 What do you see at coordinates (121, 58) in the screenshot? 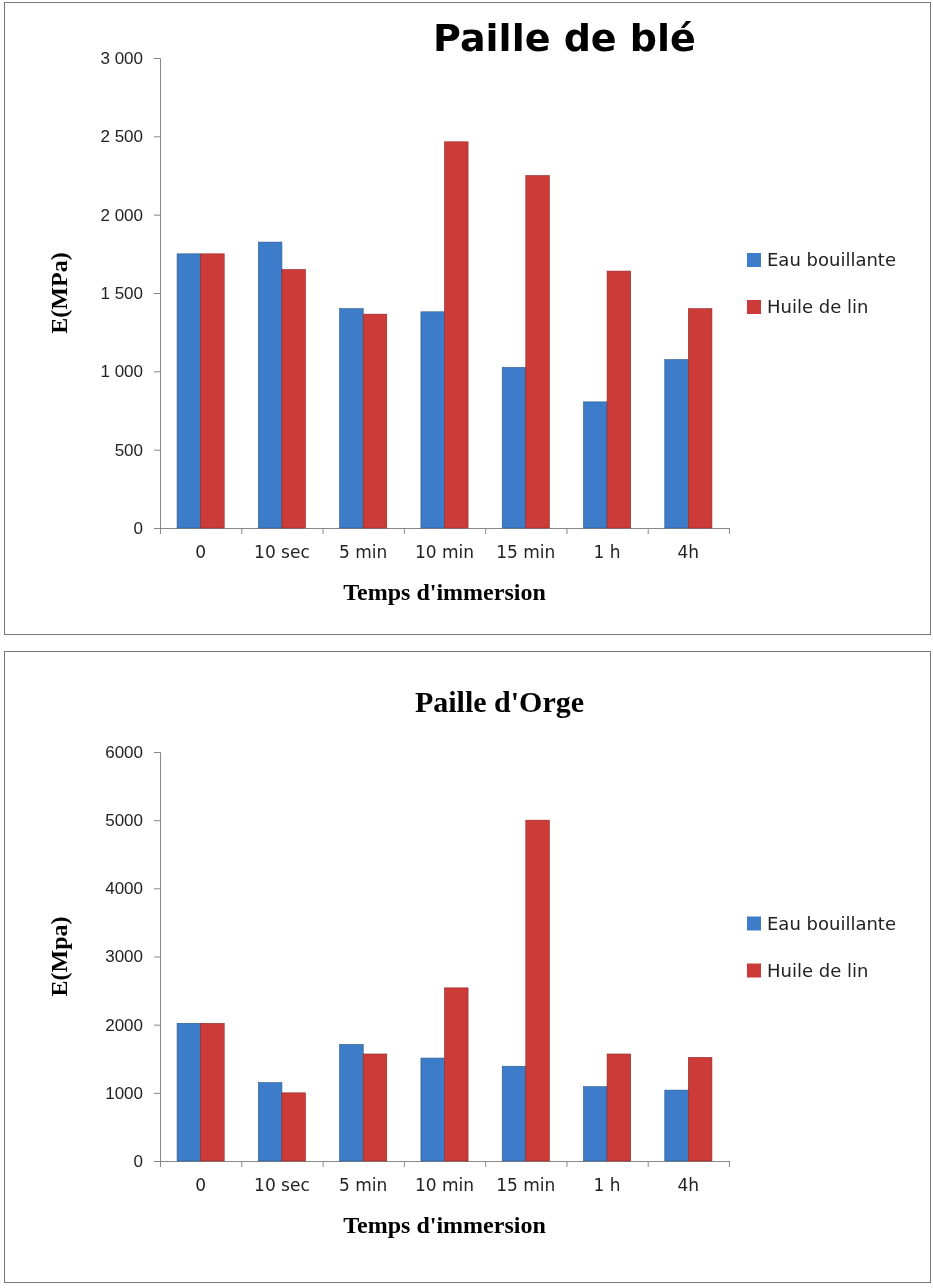
I see `y-tick-label: 3 000` at bounding box center [121, 58].